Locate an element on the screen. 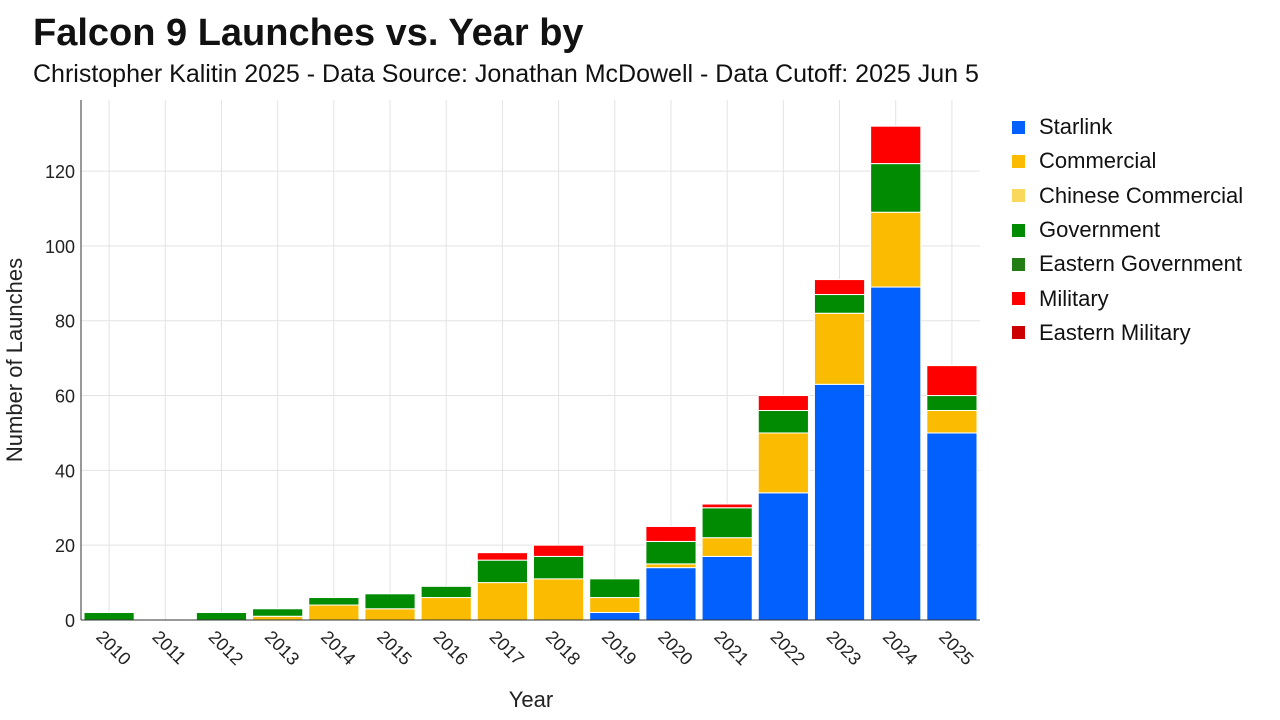 The height and width of the screenshot is (720, 1280). x-tick-label: 2021 is located at coordinates (731, 648).